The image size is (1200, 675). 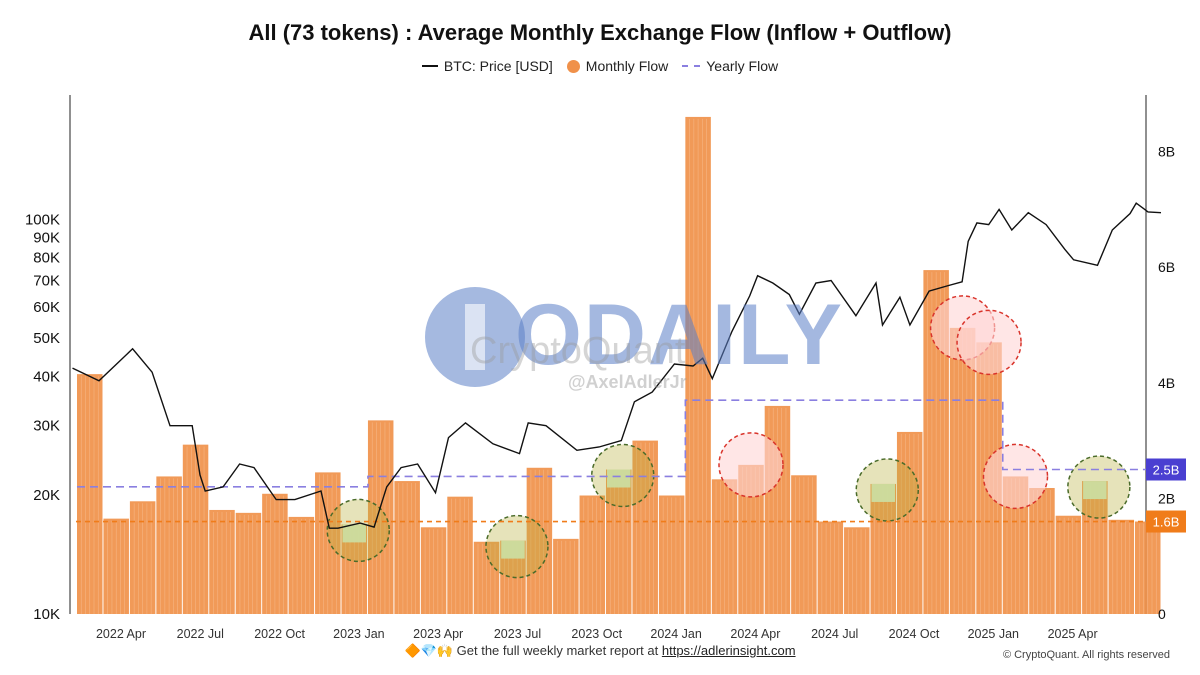 I want to click on yearly-flow-line, so click(x=619, y=443).